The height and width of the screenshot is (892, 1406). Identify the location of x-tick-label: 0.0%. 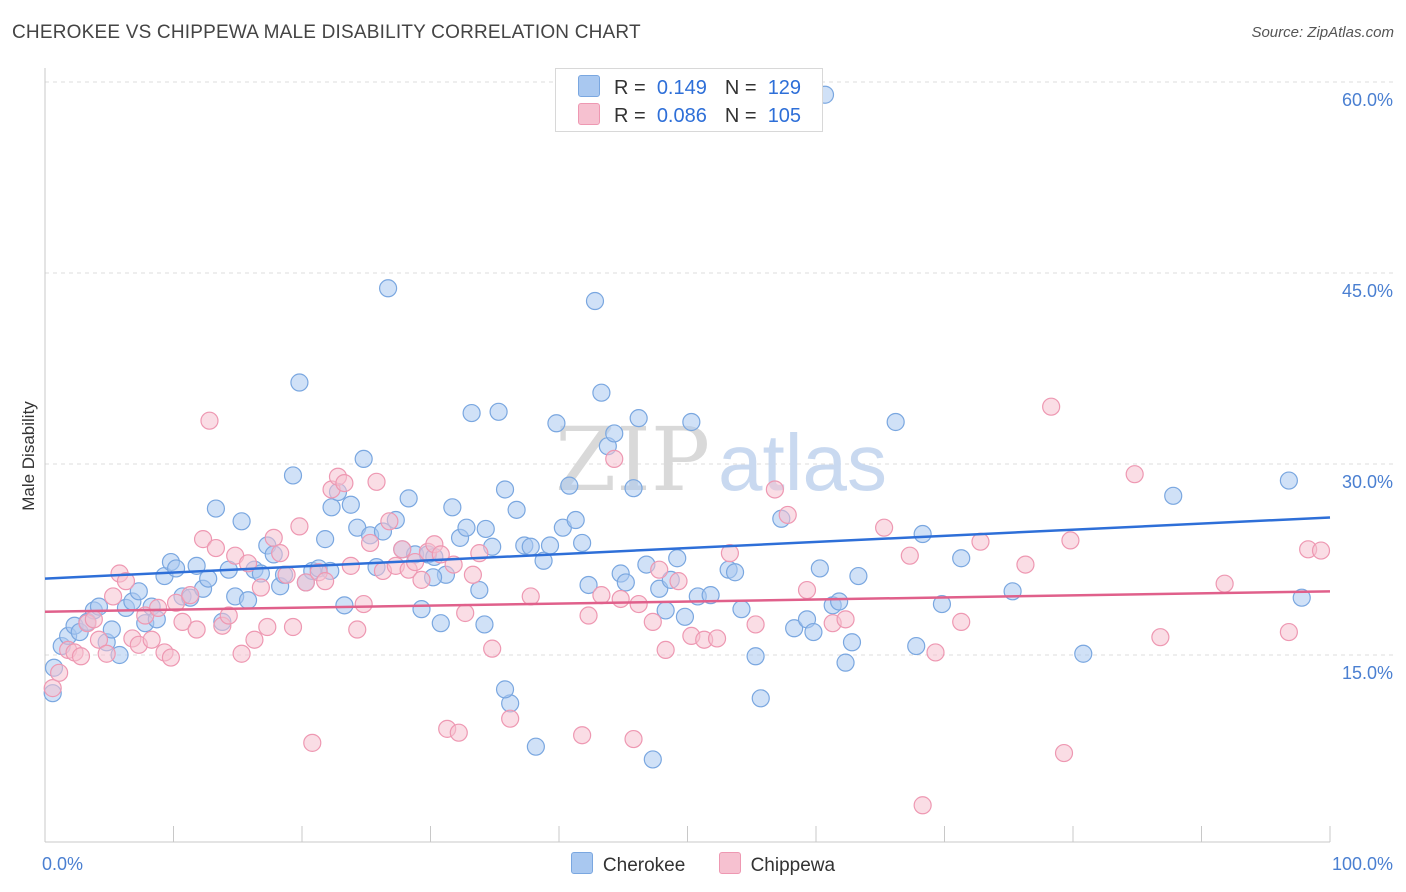
(62, 864).